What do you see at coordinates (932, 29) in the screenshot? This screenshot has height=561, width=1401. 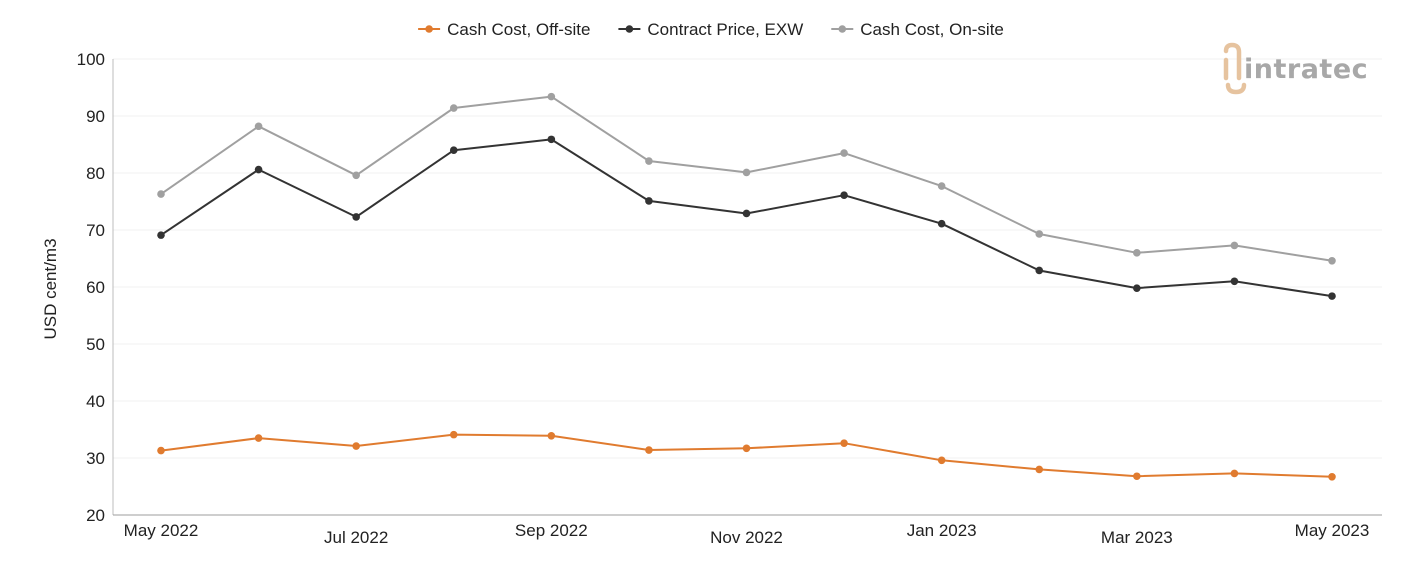 I see `legend-label: Cash Cost, On-site` at bounding box center [932, 29].